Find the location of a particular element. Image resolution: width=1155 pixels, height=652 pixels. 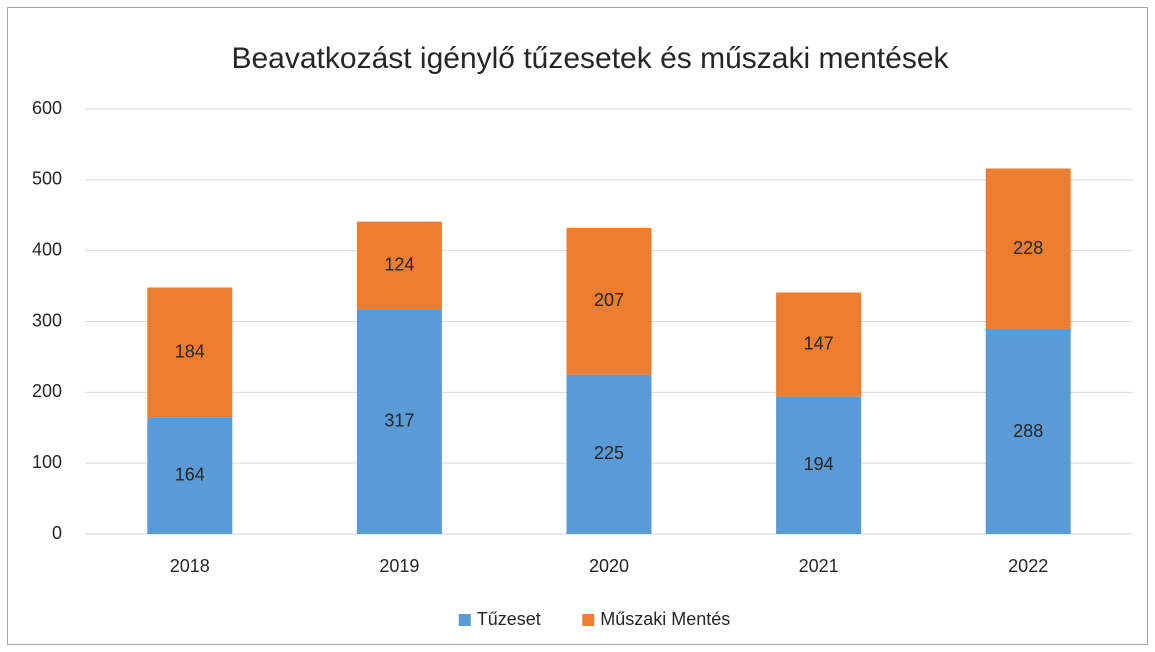

legend-label: Műszaki Mentés is located at coordinates (665, 619).